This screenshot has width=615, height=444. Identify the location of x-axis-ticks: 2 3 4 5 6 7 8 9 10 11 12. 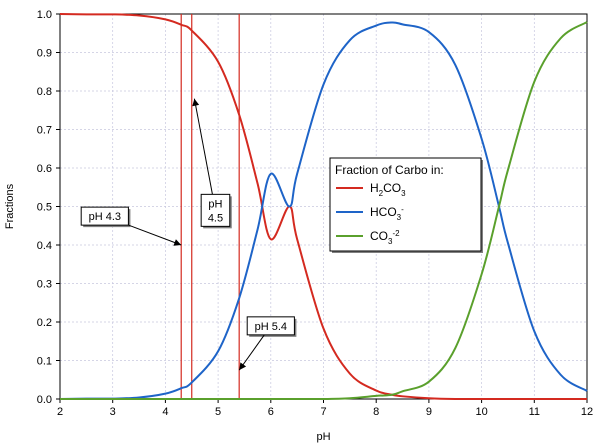
(325, 408).